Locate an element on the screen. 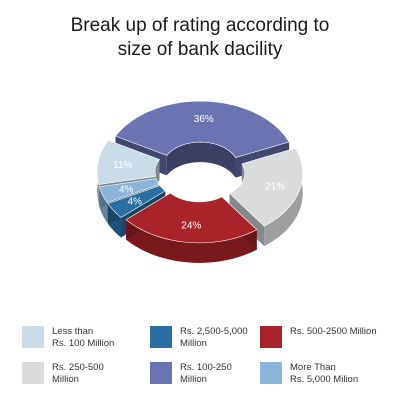 This screenshot has width=400, height=400. data-label-4: 4% is located at coordinates (126, 190).